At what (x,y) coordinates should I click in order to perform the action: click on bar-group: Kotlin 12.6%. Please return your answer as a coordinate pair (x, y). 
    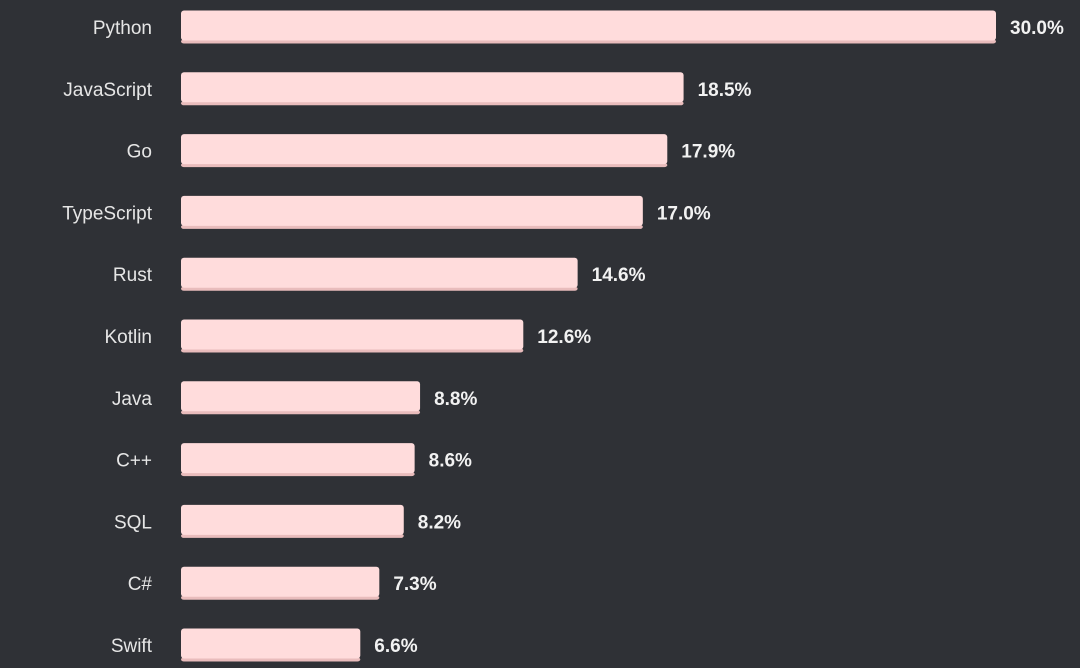
    Looking at the image, I should click on (347, 336).